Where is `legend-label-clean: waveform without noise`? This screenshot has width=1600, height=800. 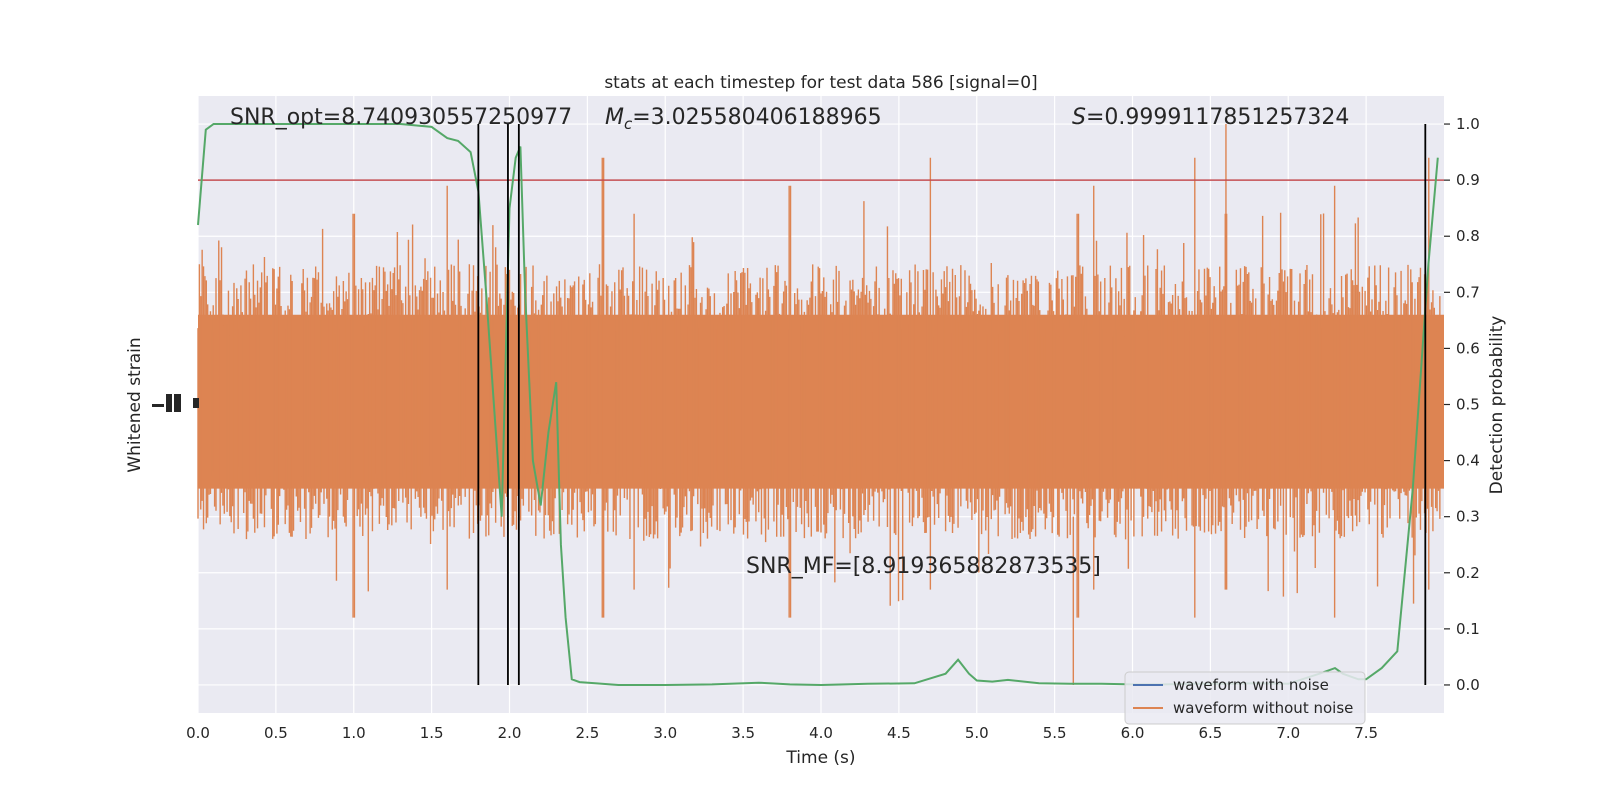
legend-label-clean: waveform without noise is located at coordinates (1263, 708).